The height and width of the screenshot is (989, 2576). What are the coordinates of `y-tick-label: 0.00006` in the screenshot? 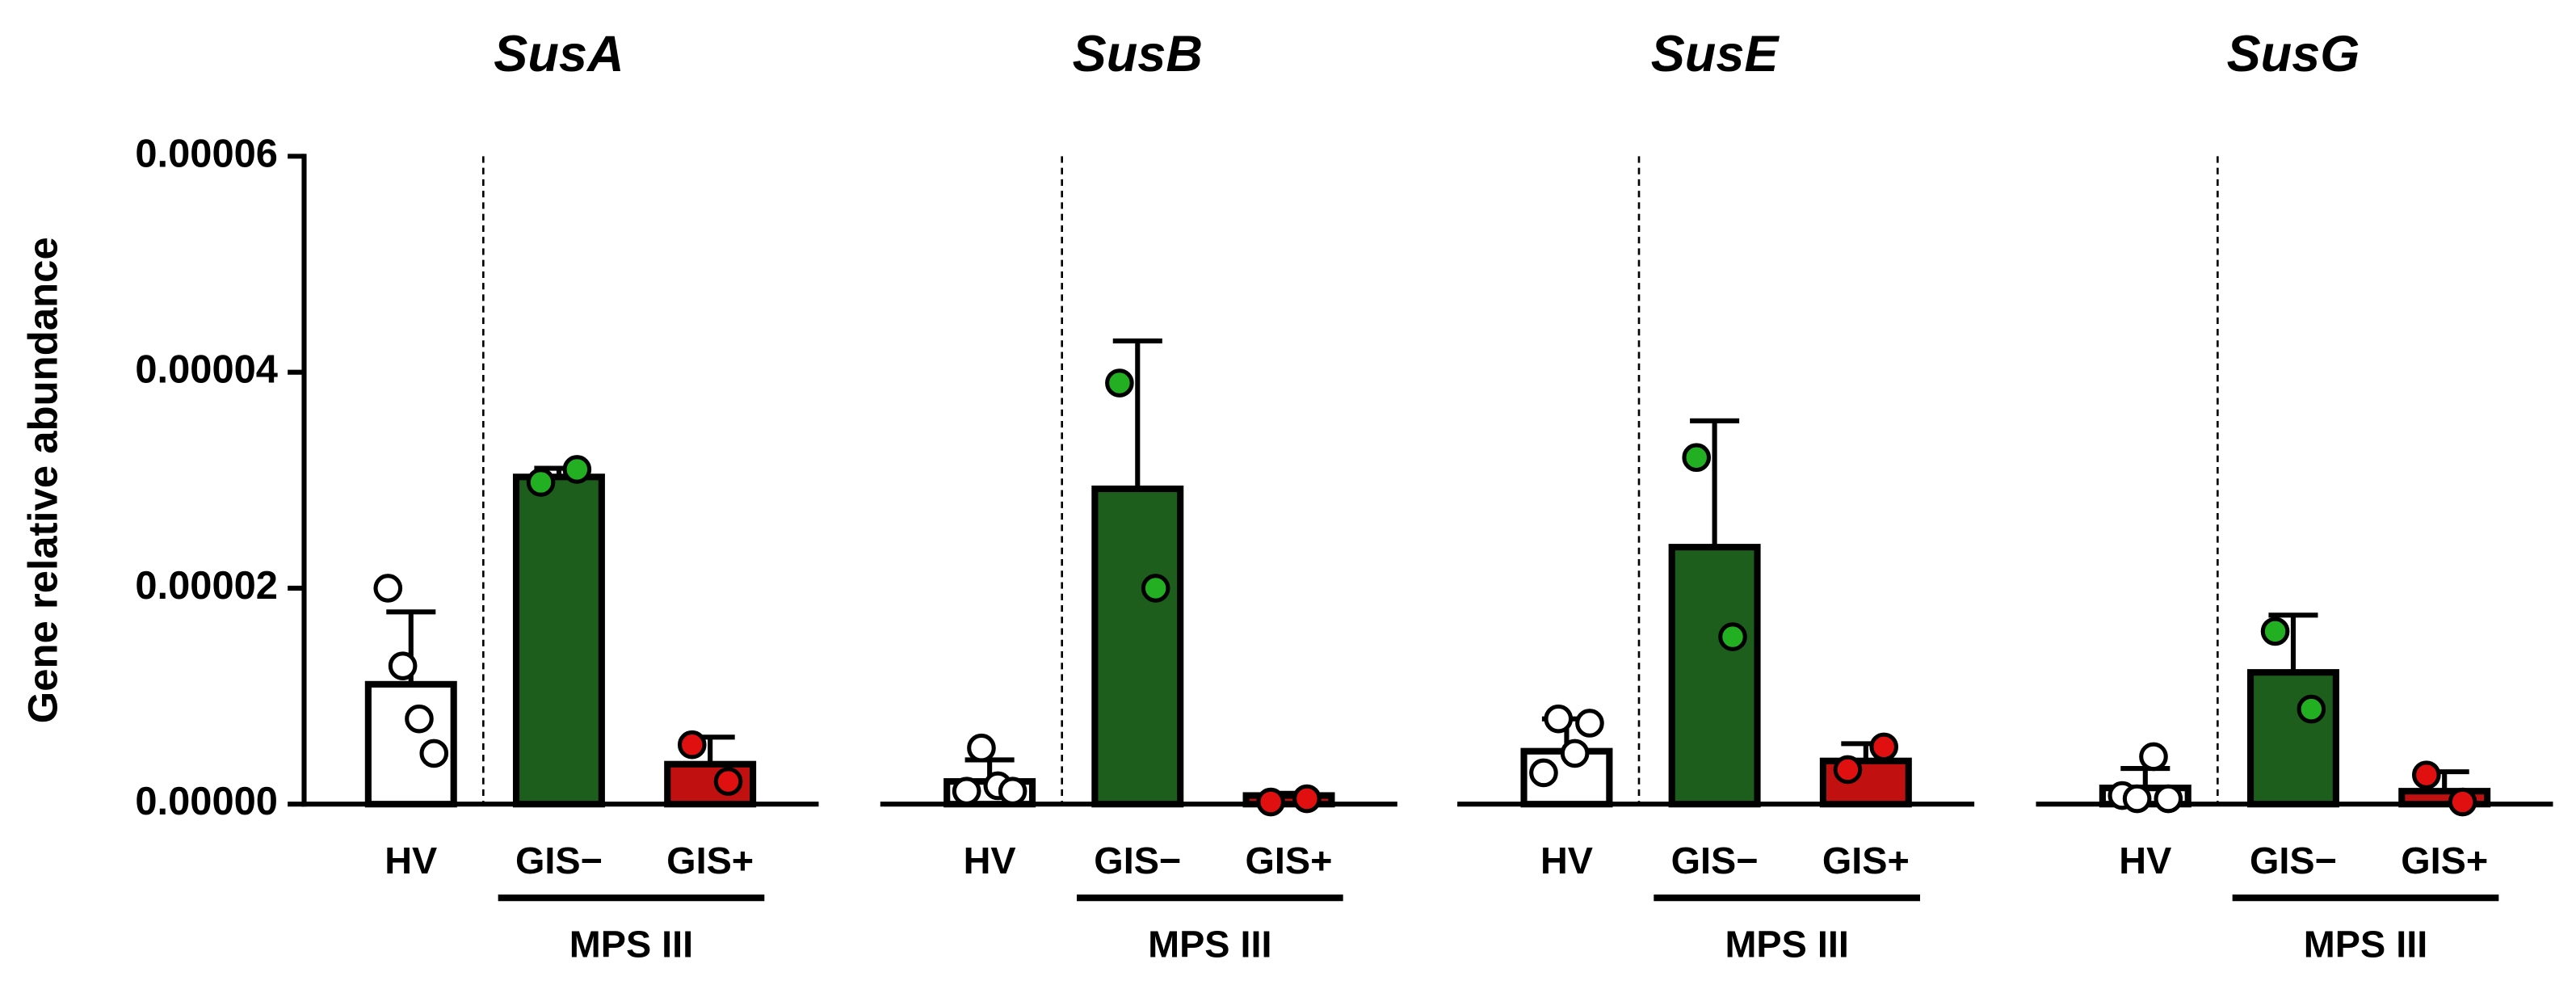 It's located at (207, 153).